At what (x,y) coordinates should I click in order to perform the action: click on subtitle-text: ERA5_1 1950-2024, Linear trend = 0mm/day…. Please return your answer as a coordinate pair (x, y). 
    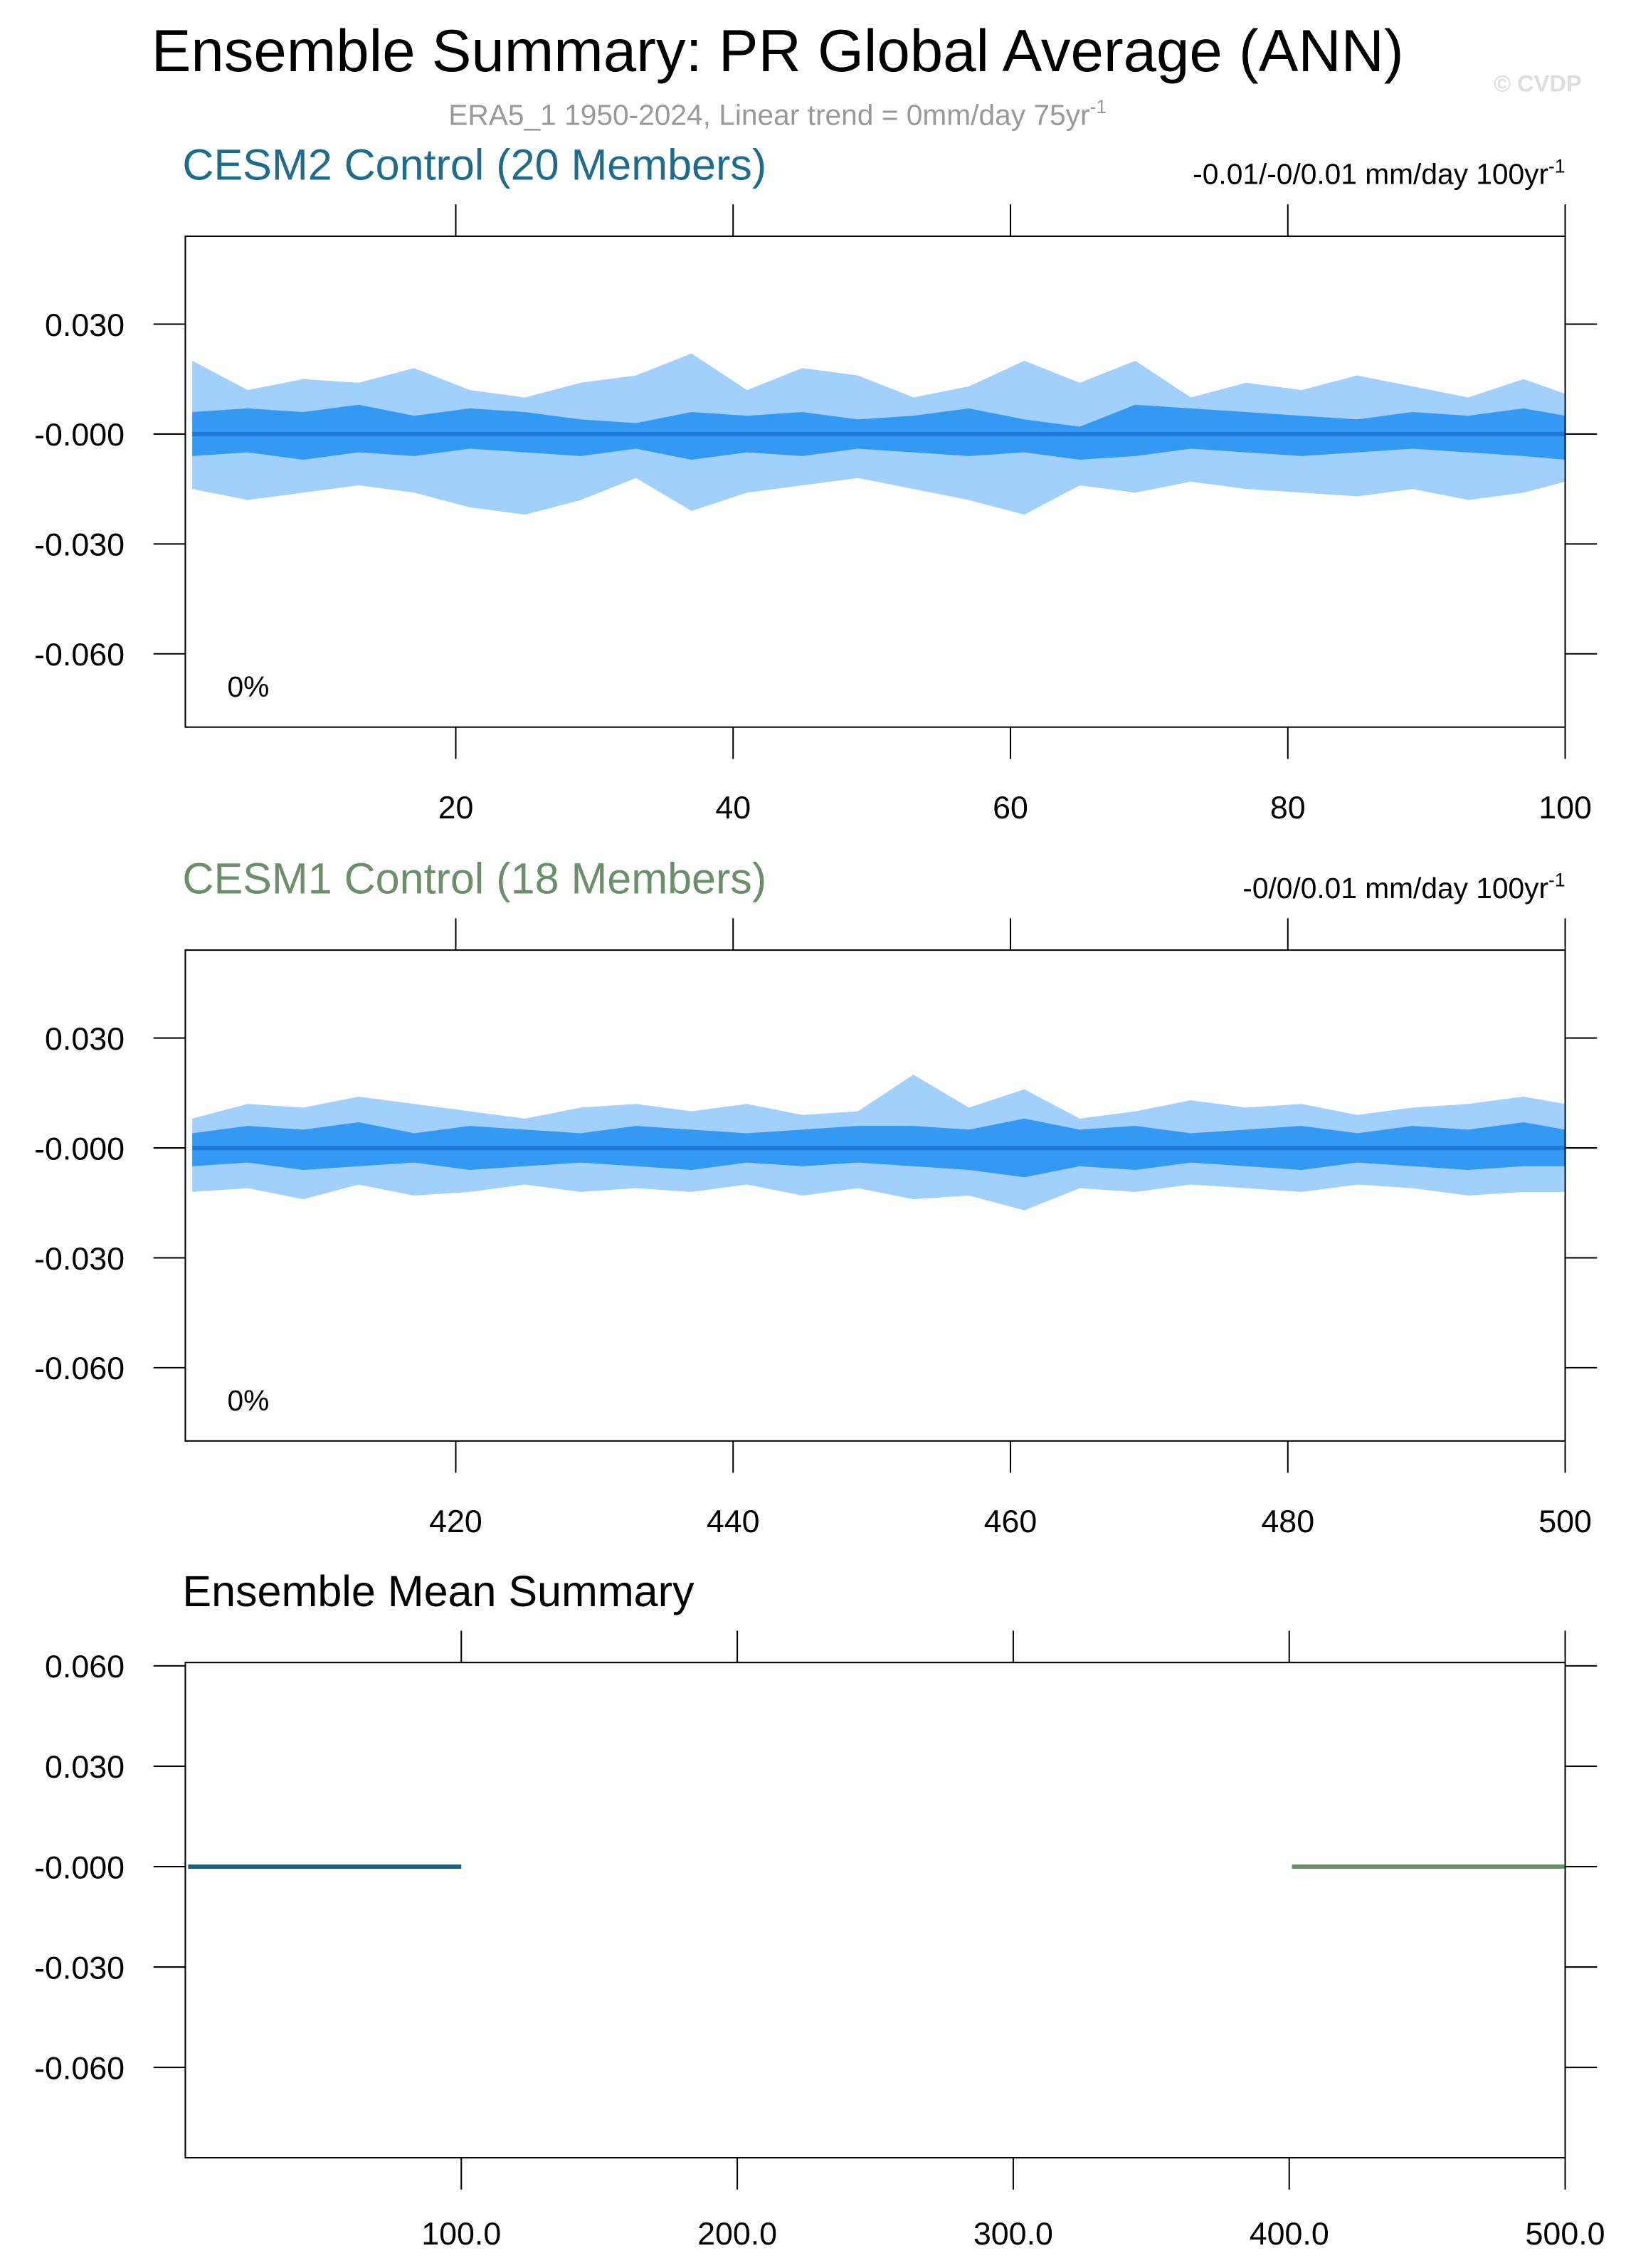
    Looking at the image, I should click on (768, 114).